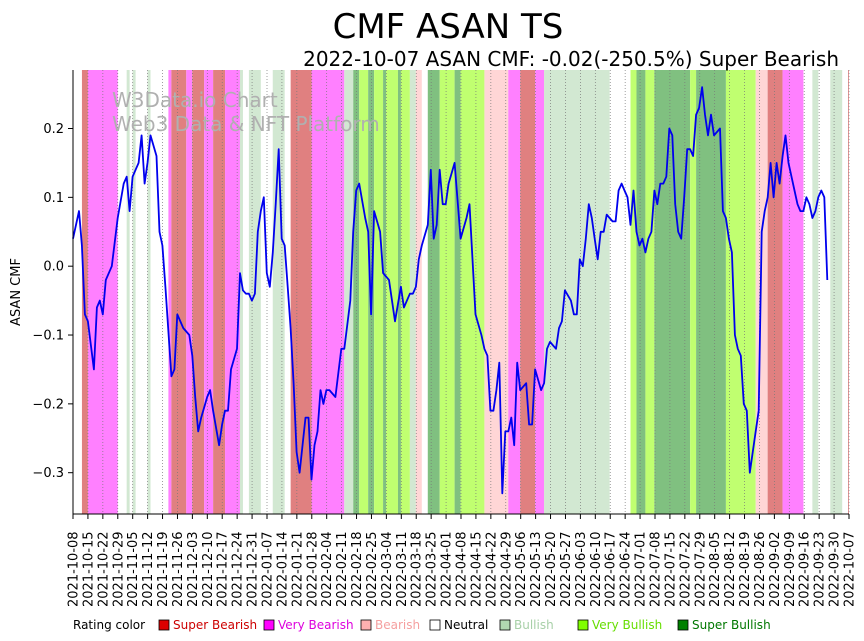 The width and height of the screenshot is (864, 641). I want to click on x-tick-label: 2021-11-19, so click(163, 569).